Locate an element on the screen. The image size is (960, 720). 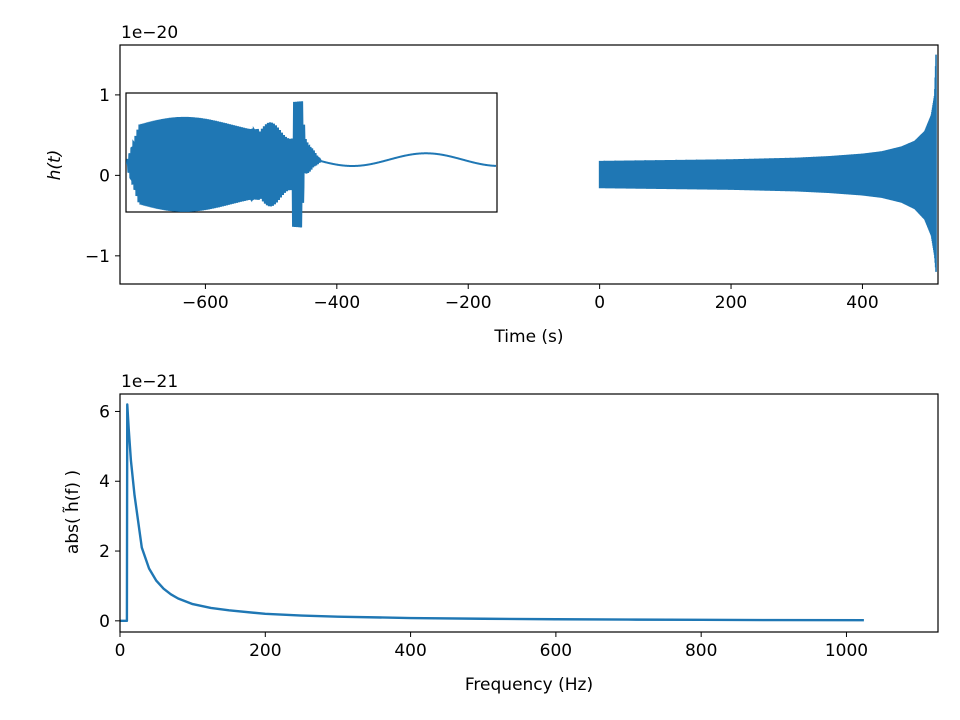
time-x-axis-label: Time (s) is located at coordinates (528, 337).